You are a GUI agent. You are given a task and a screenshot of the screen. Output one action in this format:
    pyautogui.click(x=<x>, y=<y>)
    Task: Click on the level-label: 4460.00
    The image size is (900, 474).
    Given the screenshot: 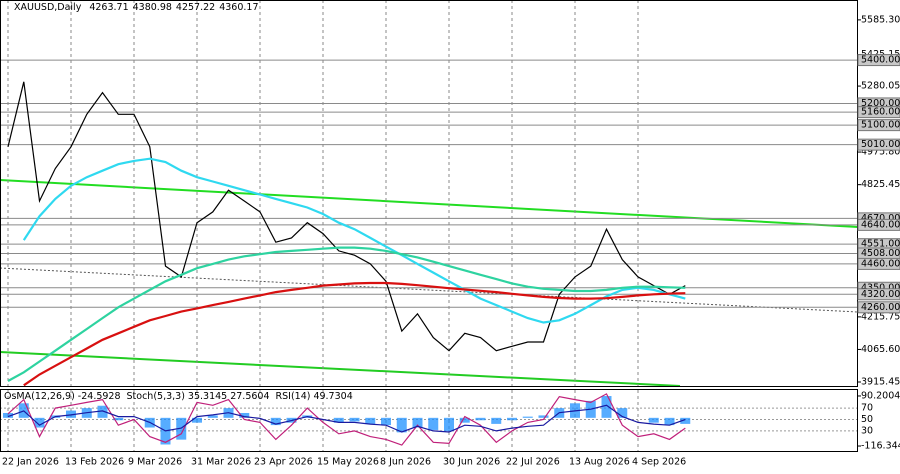 What is the action you would take?
    pyautogui.click(x=880, y=263)
    